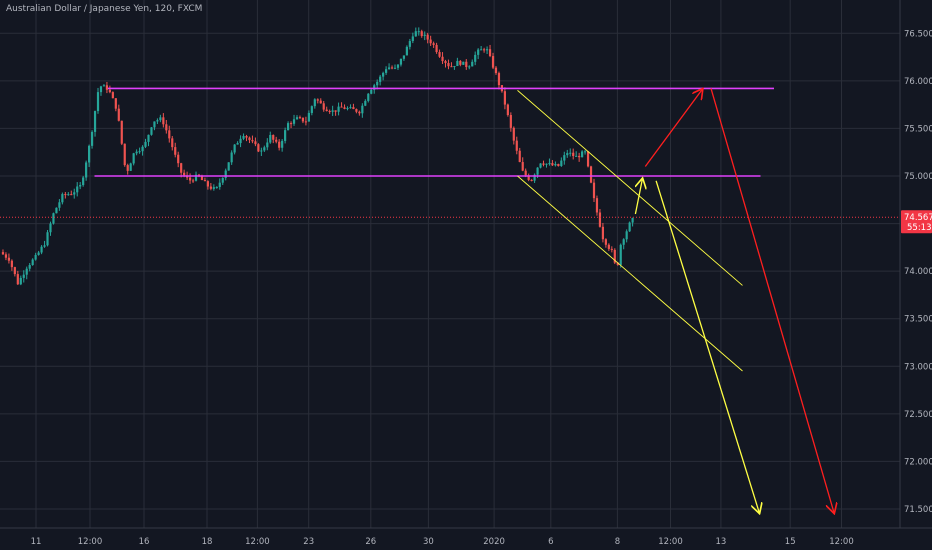 This screenshot has width=932, height=550. What do you see at coordinates (790, 542) in the screenshot?
I see `x-tick-label: 15` at bounding box center [790, 542].